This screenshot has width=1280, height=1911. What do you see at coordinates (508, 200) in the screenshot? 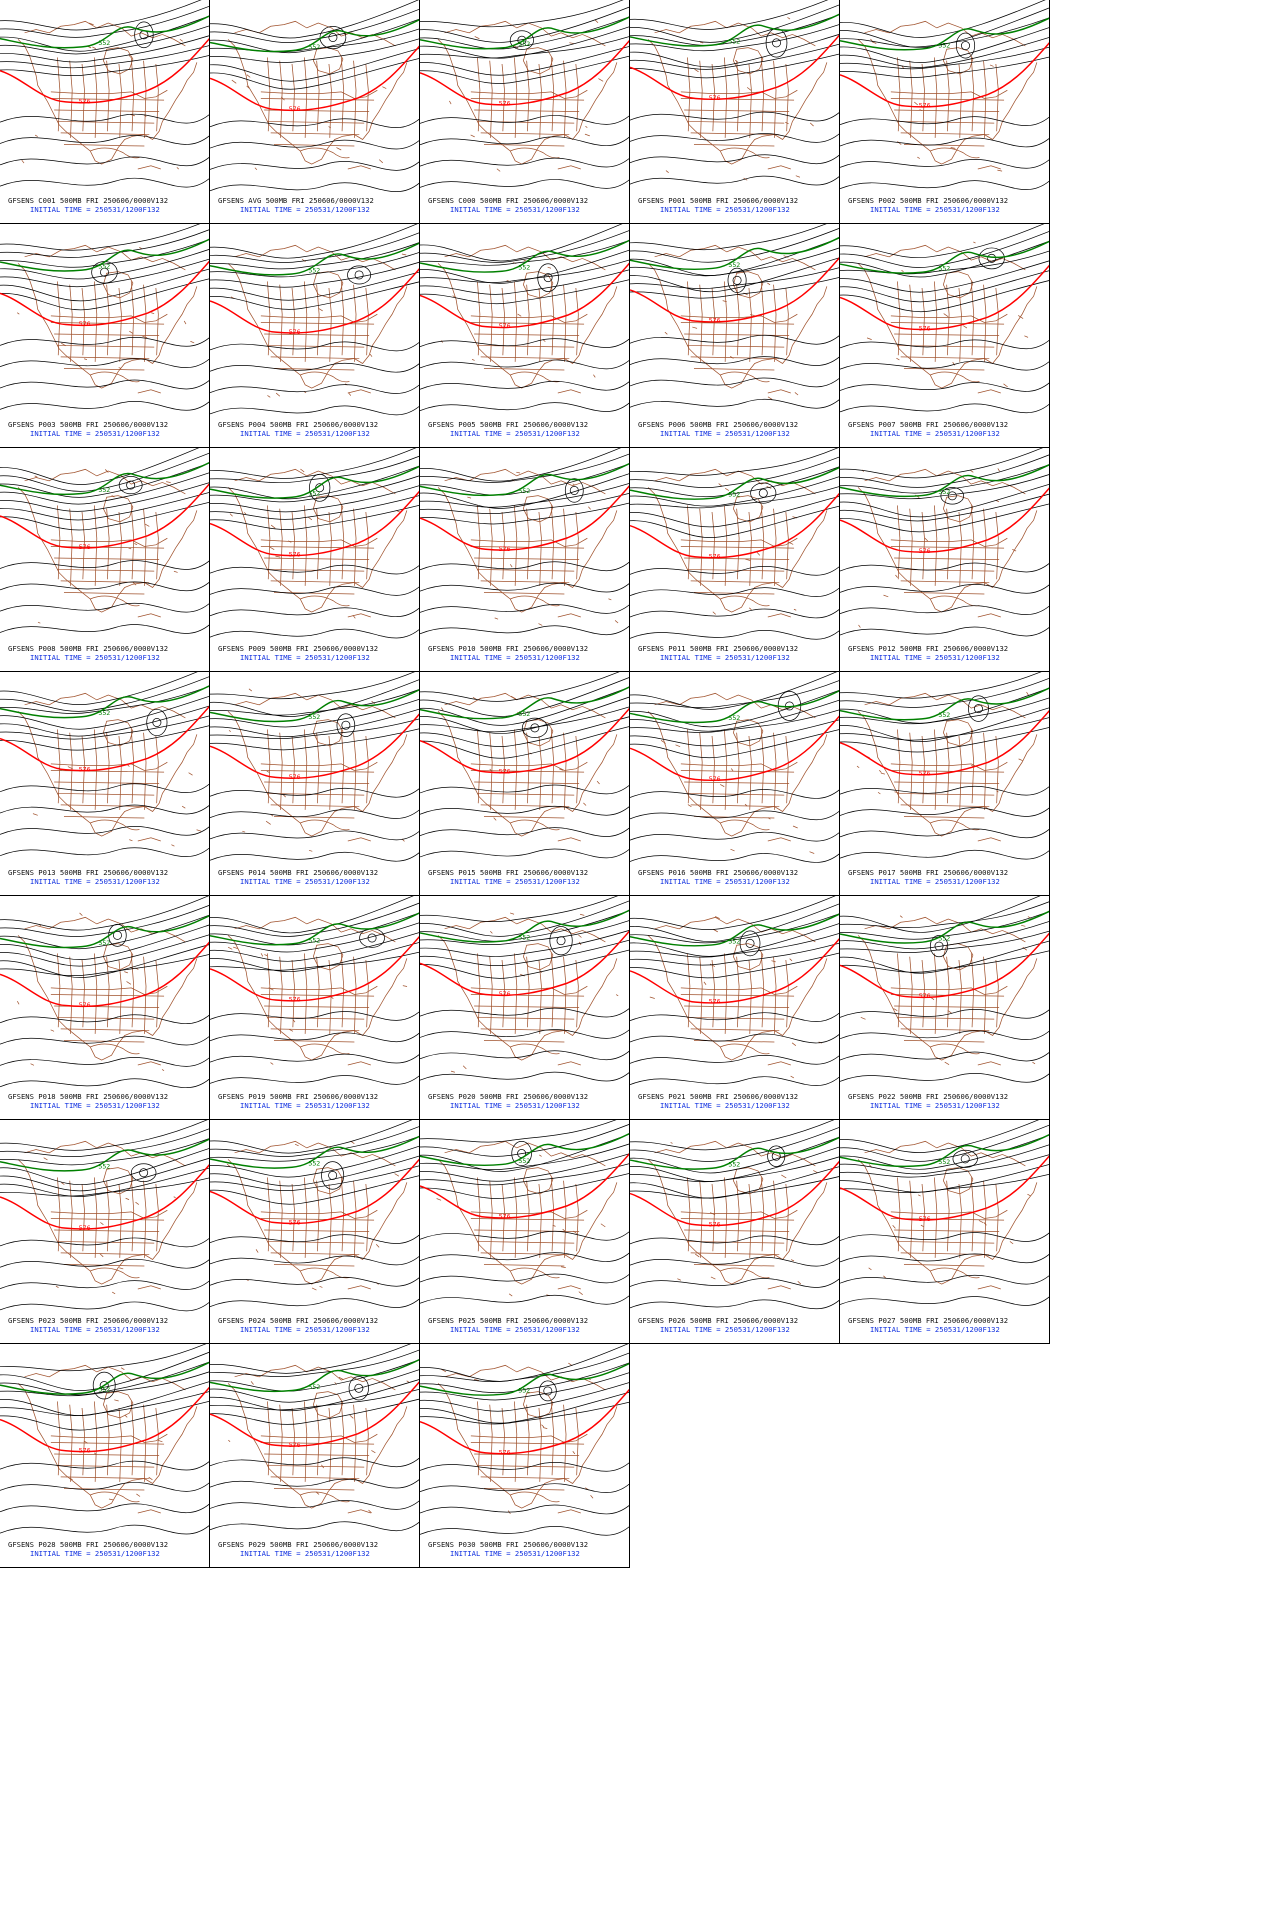
I see `panel-title: GFSENS C000 500MB FRI 250606/0000V132` at bounding box center [508, 200].